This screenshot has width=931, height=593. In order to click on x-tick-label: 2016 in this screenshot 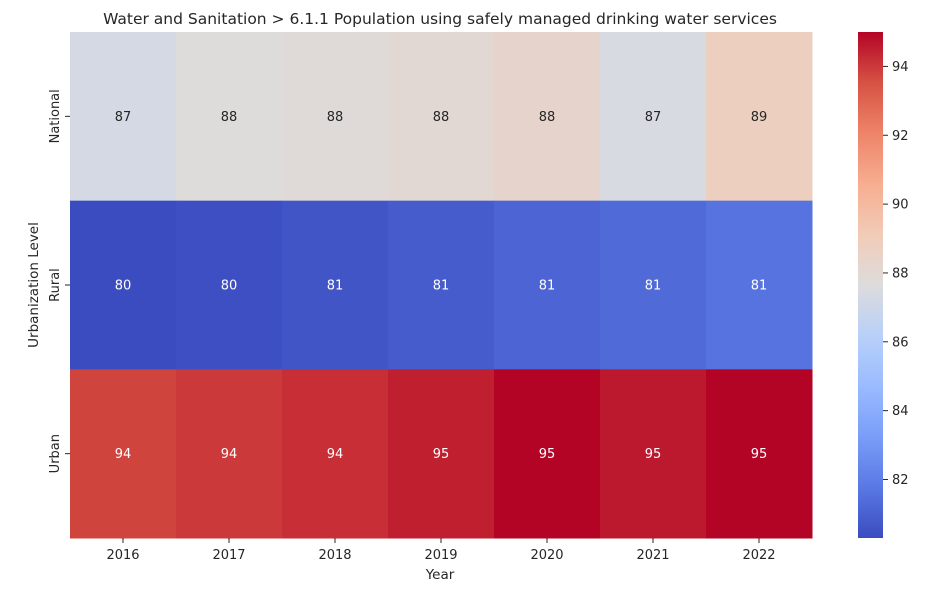, I will do `click(122, 555)`.